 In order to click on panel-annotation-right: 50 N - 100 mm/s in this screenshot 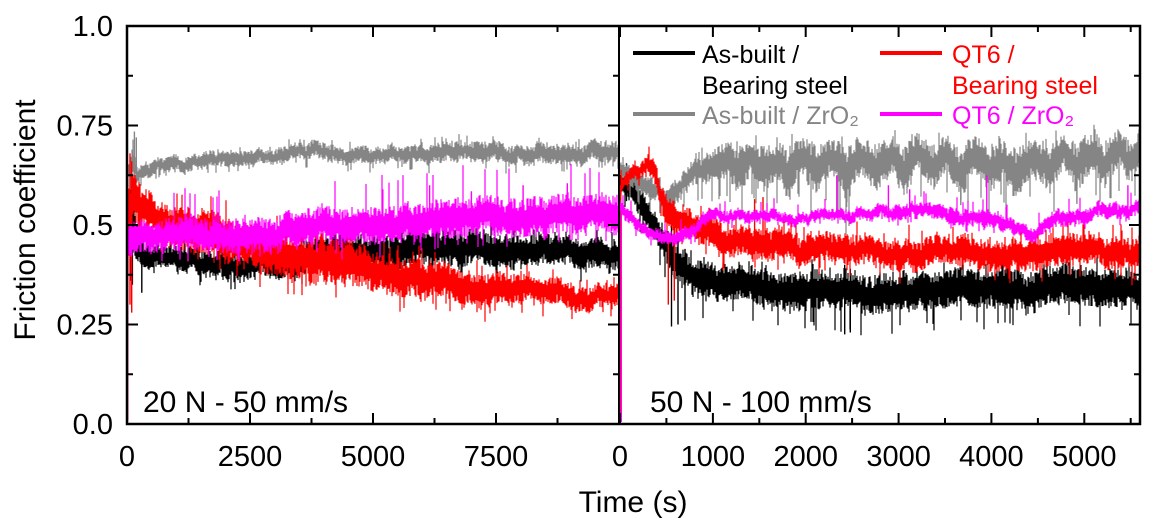, I will do `click(761, 402)`.